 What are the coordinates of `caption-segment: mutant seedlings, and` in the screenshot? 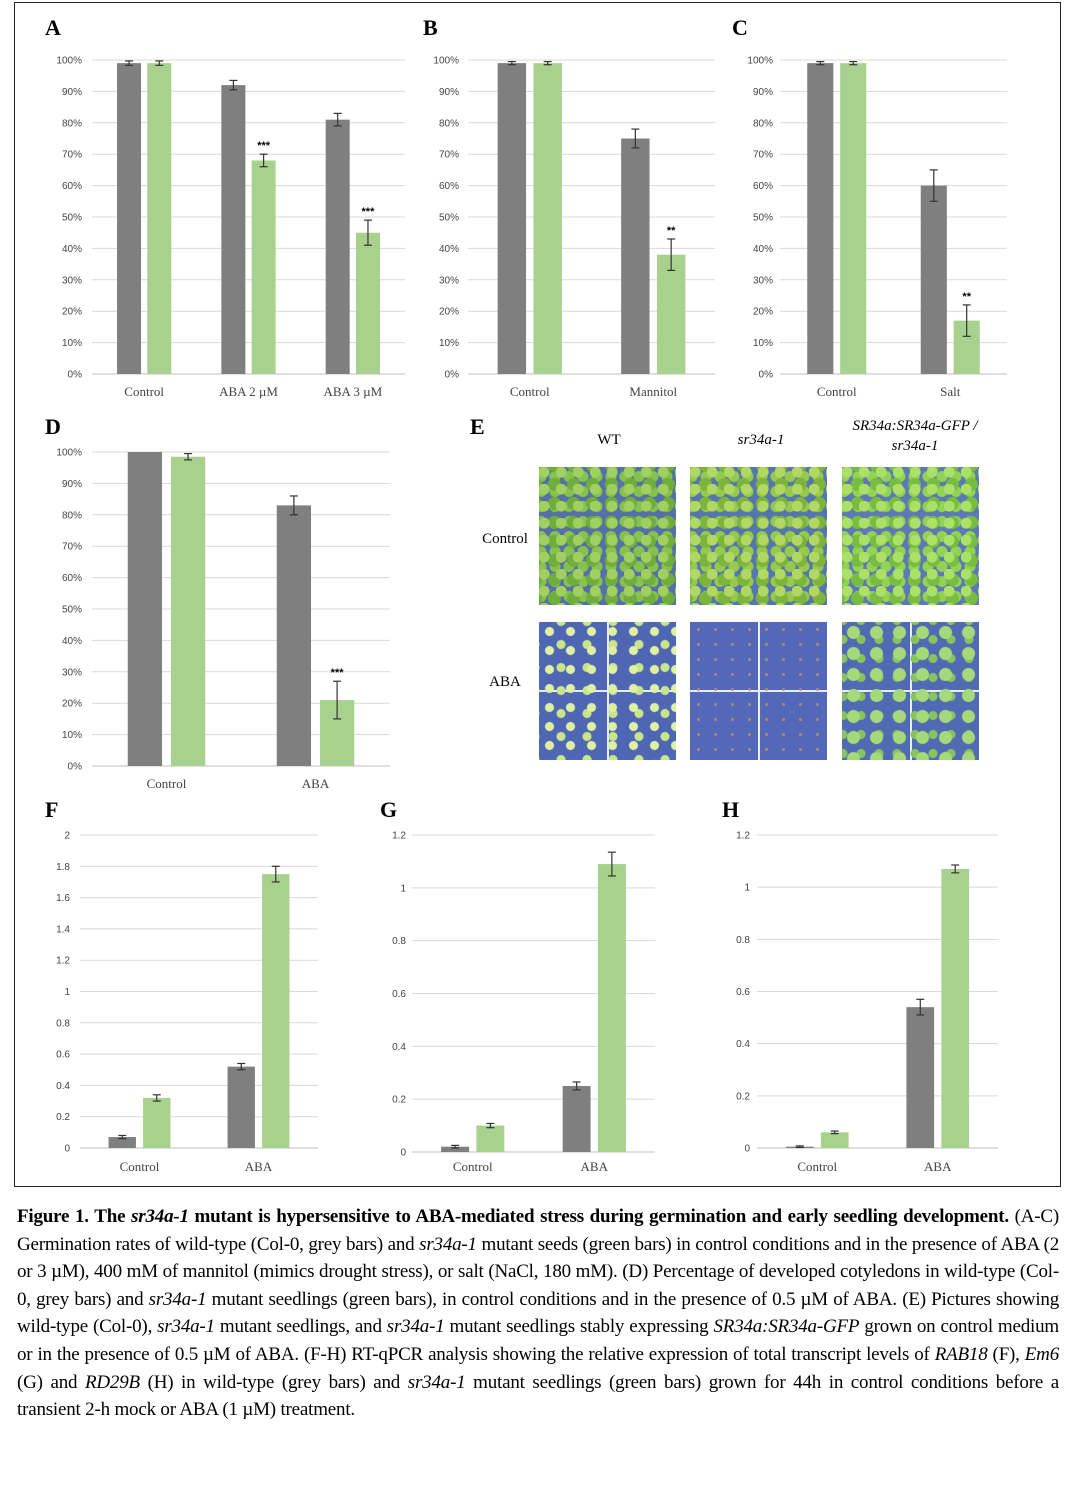 It's located at (300, 1327).